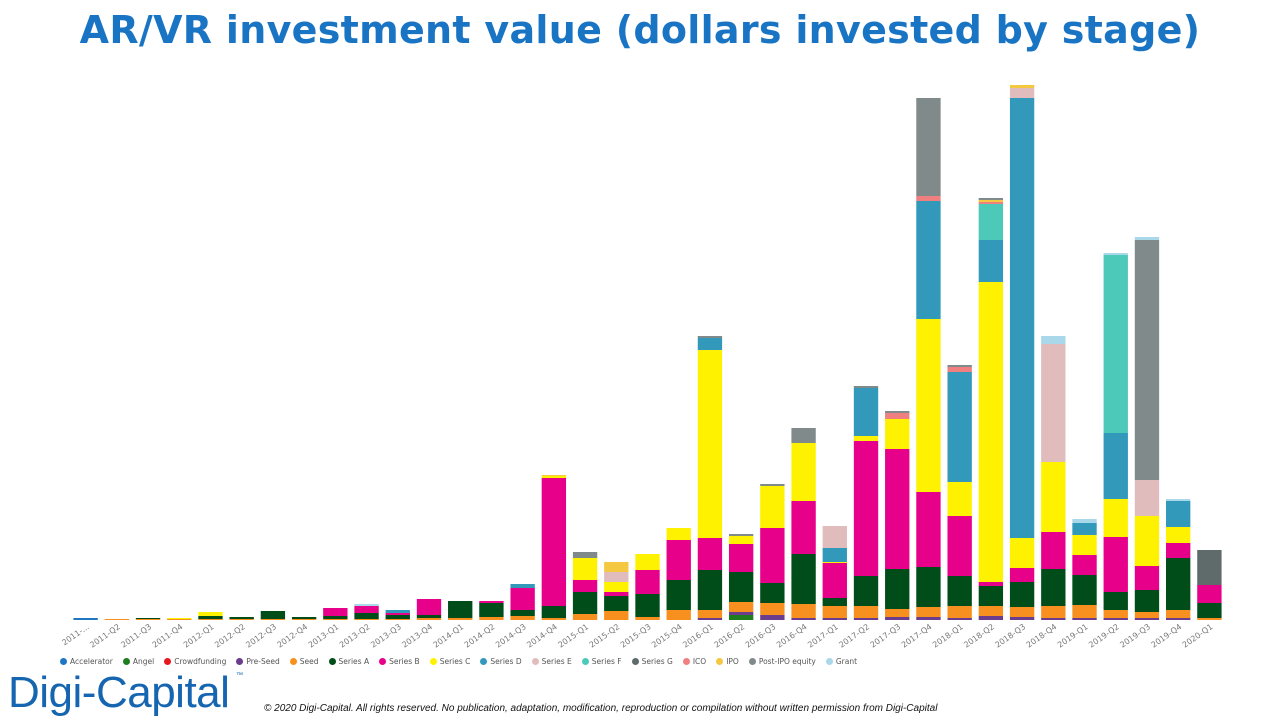  I want to click on bar-segment-series-c-2016-Q3, so click(772, 507).